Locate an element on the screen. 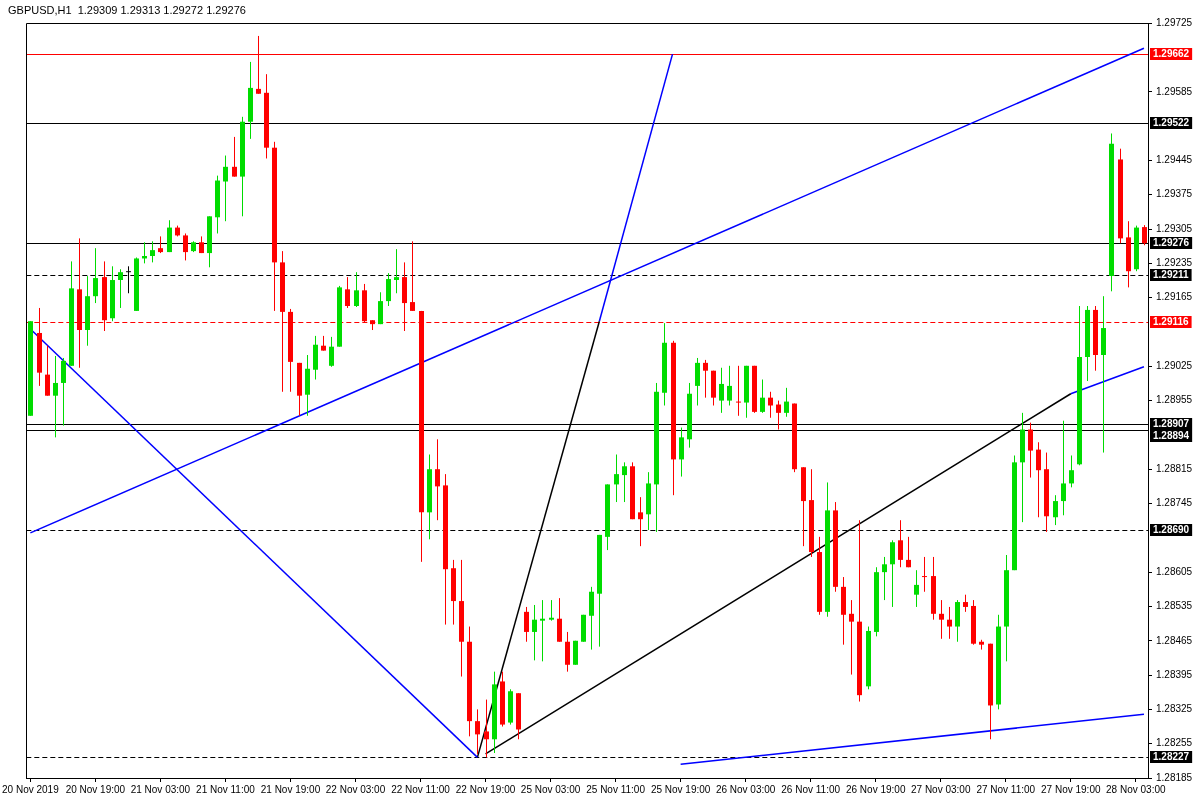 This screenshot has width=1200, height=800. ref-line-label: 1.29522 is located at coordinates (1171, 123).